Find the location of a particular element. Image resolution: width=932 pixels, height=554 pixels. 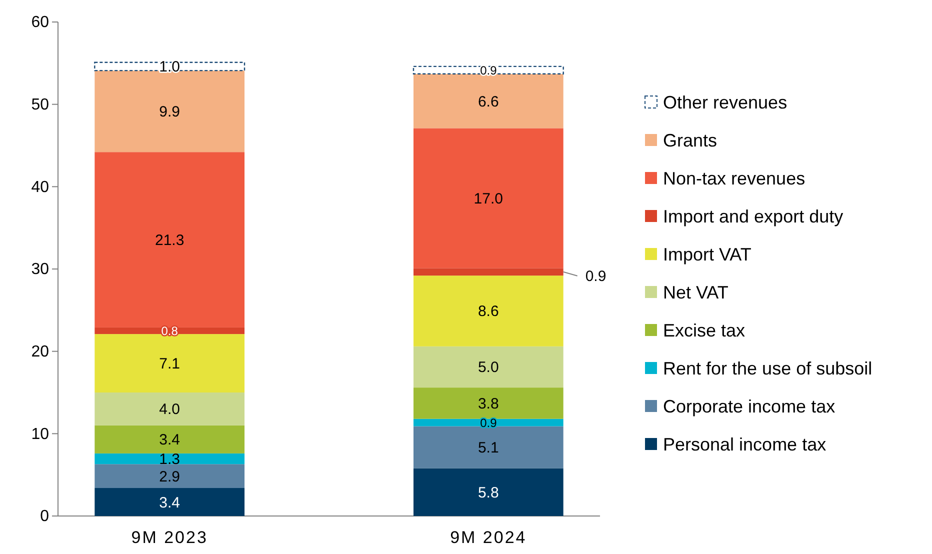

y-tick-label: 20 is located at coordinates (40, 351).